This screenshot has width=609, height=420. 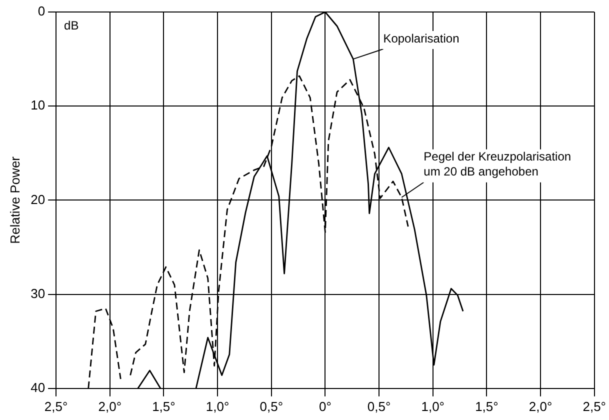 What do you see at coordinates (498, 164) in the screenshot?
I see `annotation: Pegel der Kreuzpolarisation um 20 dB angehoben` at bounding box center [498, 164].